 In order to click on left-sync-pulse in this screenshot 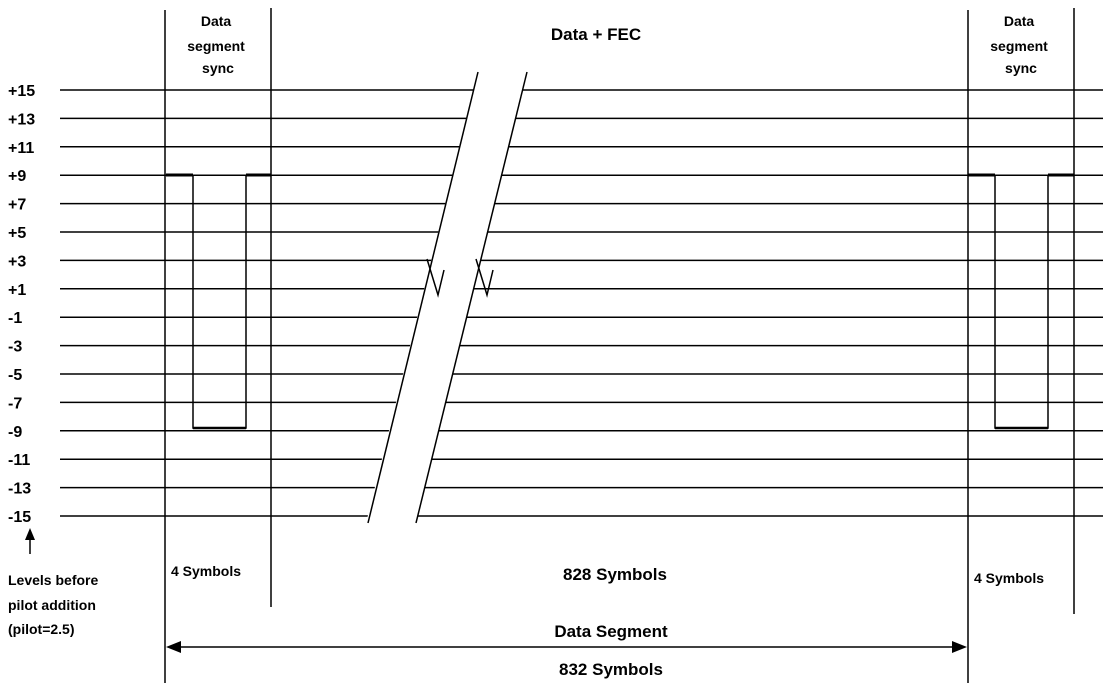, I will do `click(218, 301)`.